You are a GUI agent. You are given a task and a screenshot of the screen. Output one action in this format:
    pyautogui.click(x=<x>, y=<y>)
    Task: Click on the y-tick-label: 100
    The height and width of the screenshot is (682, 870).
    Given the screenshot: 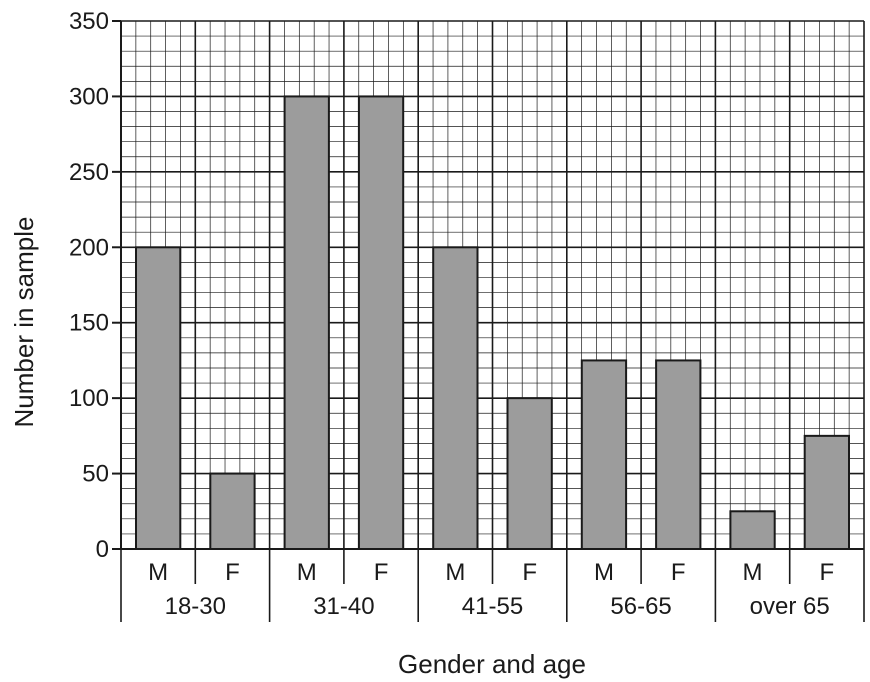 What is the action you would take?
    pyautogui.click(x=89, y=398)
    